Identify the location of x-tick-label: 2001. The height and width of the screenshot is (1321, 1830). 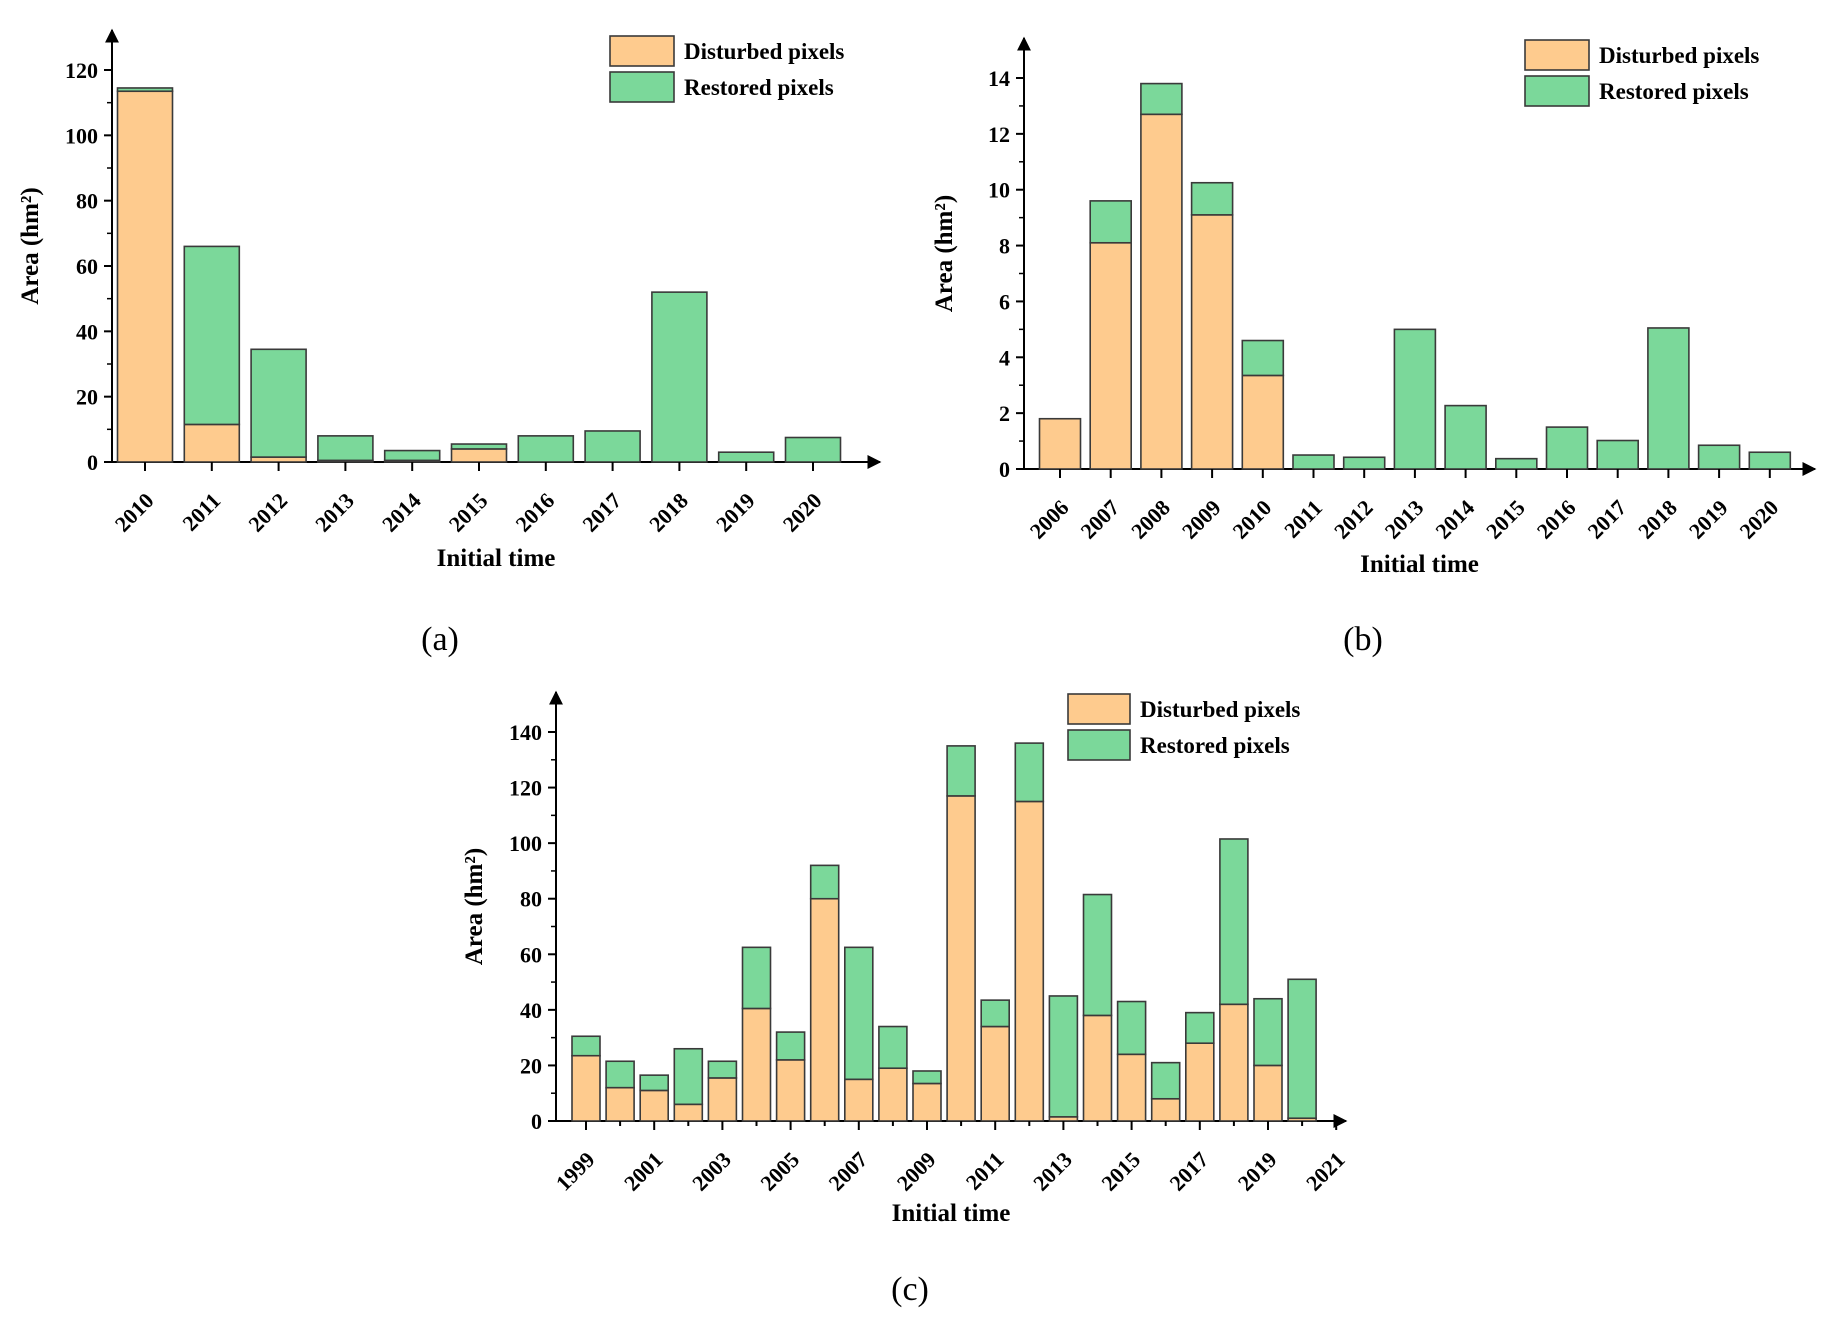
(643, 1171).